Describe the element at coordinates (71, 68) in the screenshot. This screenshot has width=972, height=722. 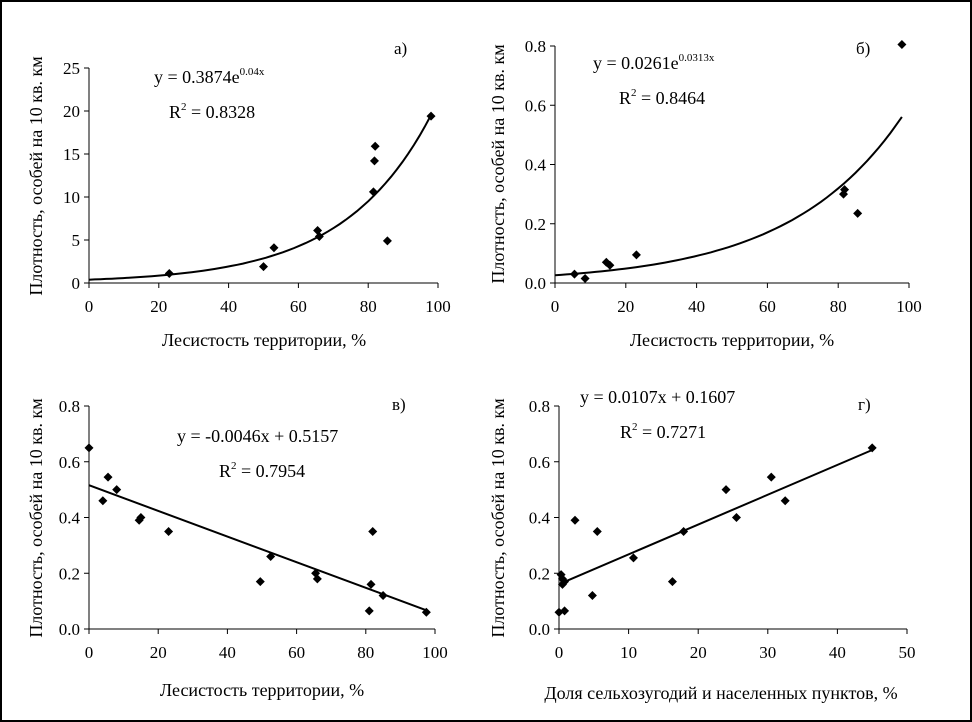
I see `y-tick-label: 25` at that location.